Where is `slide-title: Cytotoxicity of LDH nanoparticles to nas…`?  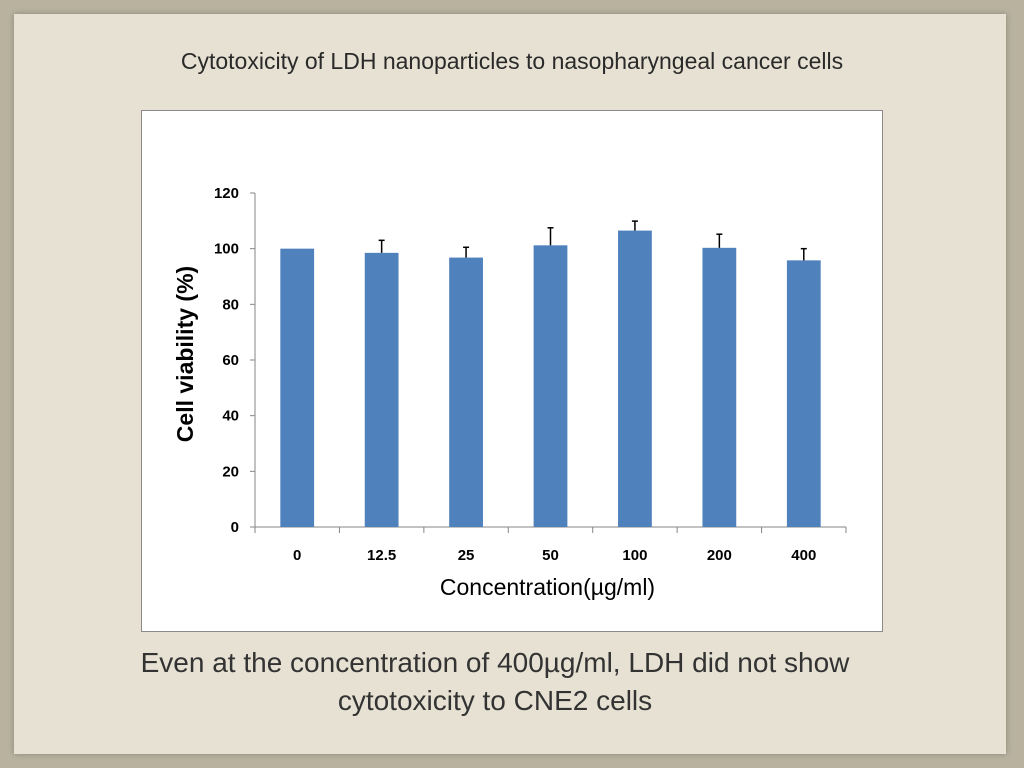 slide-title: Cytotoxicity of LDH nanoparticles to nas… is located at coordinates (512, 61).